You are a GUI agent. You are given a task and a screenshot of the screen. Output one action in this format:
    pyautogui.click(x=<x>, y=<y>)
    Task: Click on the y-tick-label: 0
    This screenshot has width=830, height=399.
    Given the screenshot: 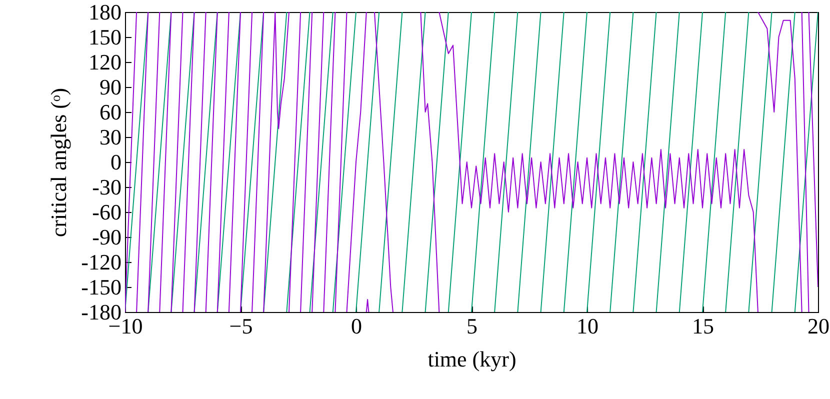 What is the action you would take?
    pyautogui.click(x=116, y=162)
    